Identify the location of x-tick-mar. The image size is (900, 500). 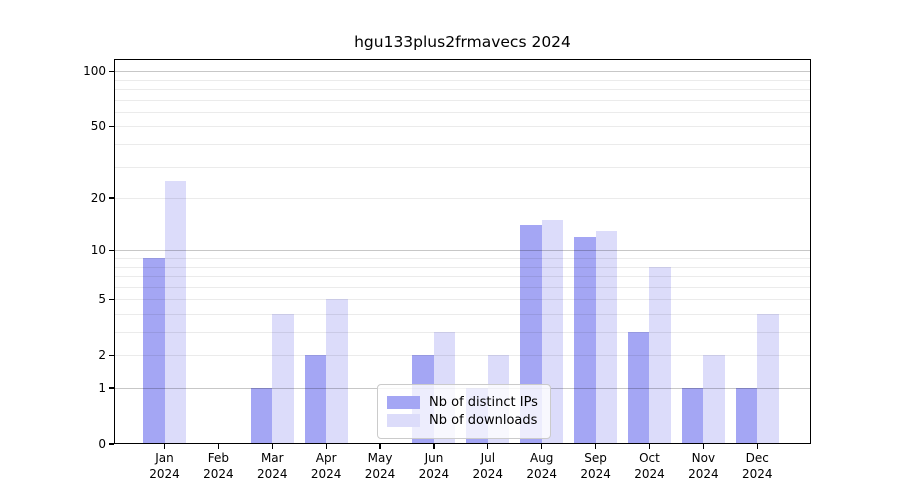
(272, 446).